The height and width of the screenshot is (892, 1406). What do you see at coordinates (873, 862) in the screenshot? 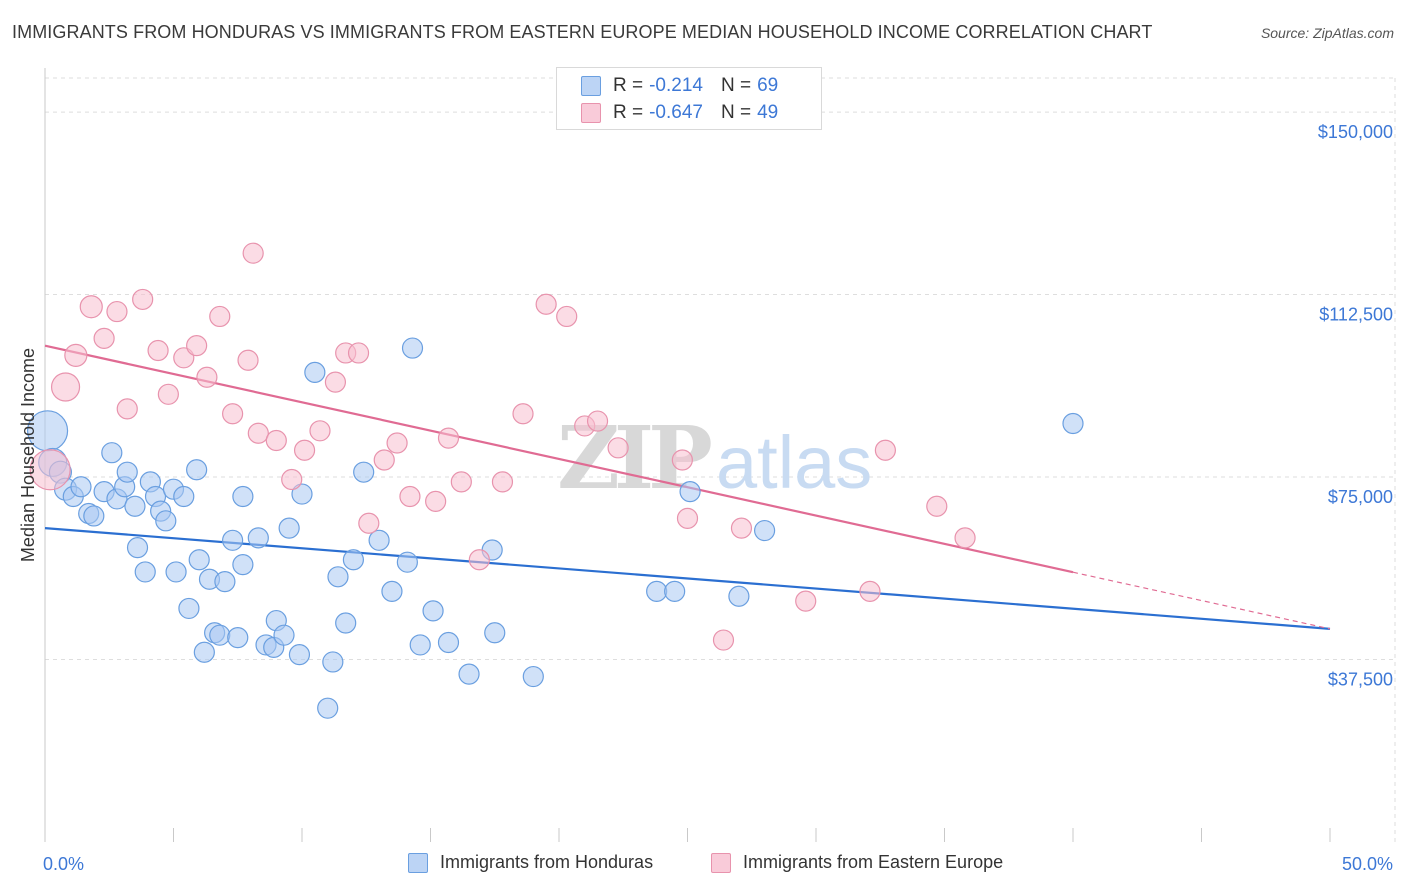
I see `legend-label-eastern-europe: Immigrants from Eastern Europe` at bounding box center [873, 862].